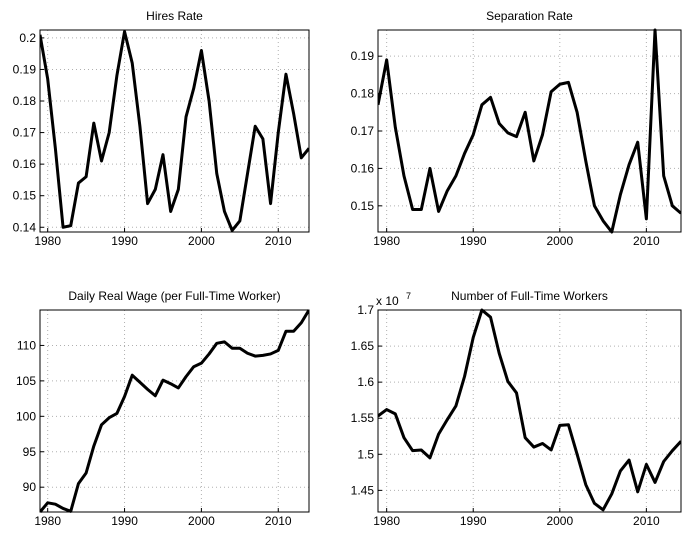  What do you see at coordinates (27, 38) in the screenshot?
I see `y-tick-label: 0.2` at bounding box center [27, 38].